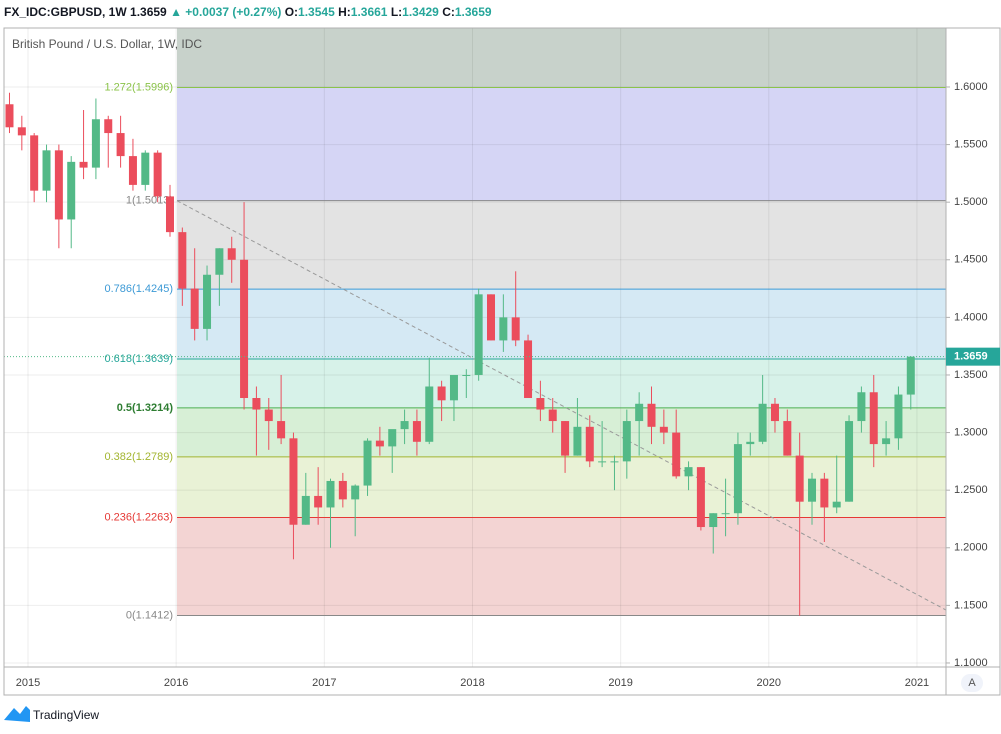 The width and height of the screenshot is (1001, 734). Describe the element at coordinates (971, 490) in the screenshot. I see `y-tick-label: 1.2500` at that location.